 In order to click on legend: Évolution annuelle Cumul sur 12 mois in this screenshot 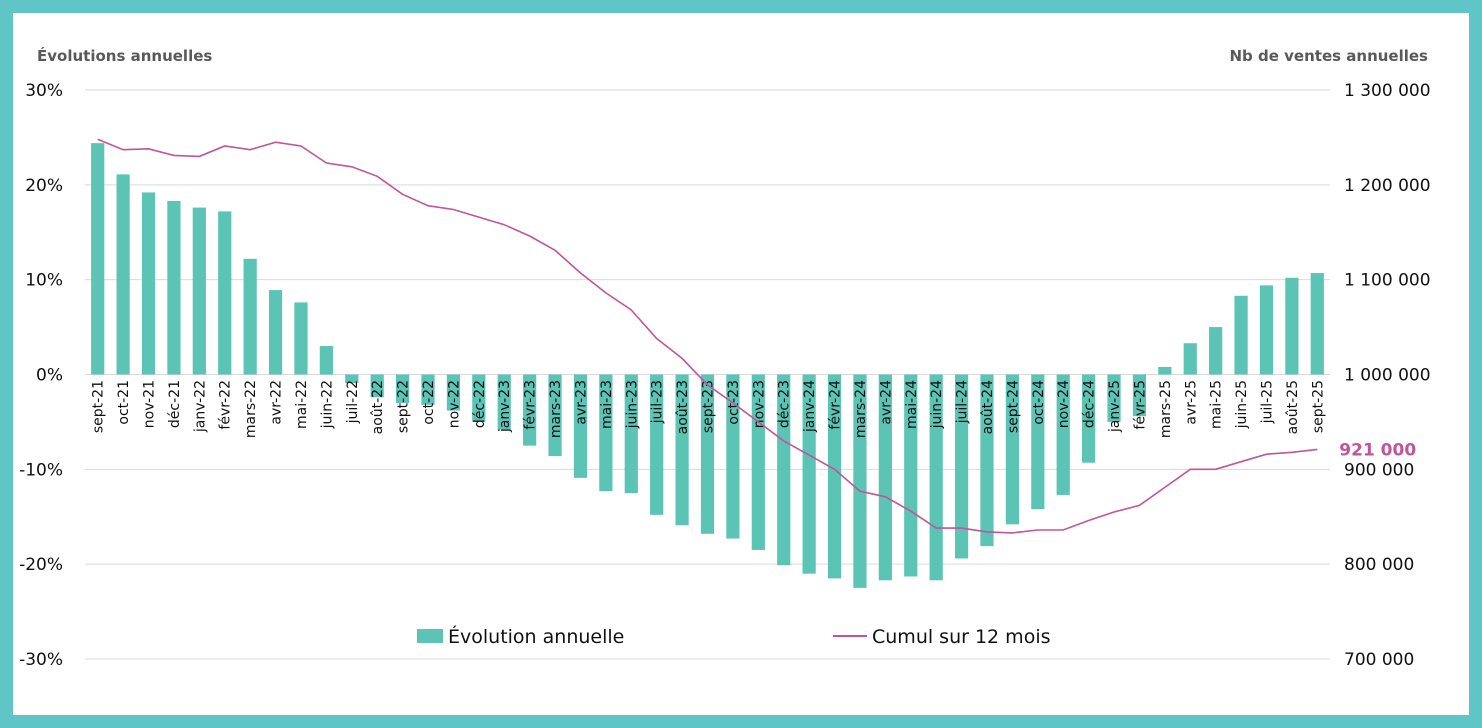, I will do `click(734, 636)`.